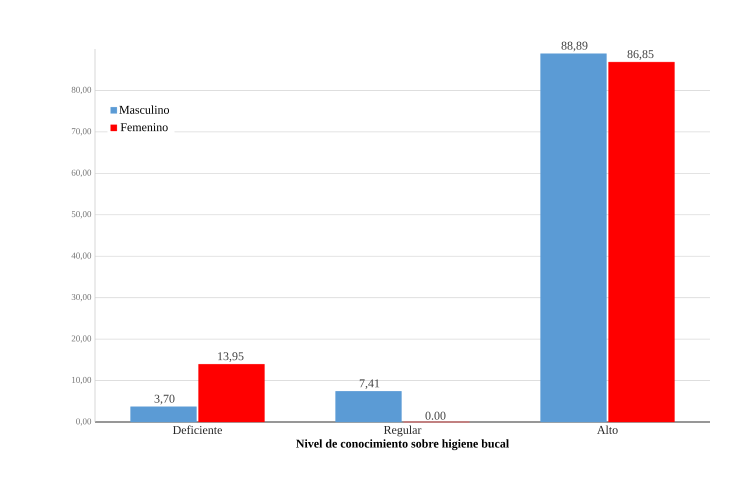  What do you see at coordinates (82, 339) in the screenshot?
I see `y-tick-label: 20,00` at bounding box center [82, 339].